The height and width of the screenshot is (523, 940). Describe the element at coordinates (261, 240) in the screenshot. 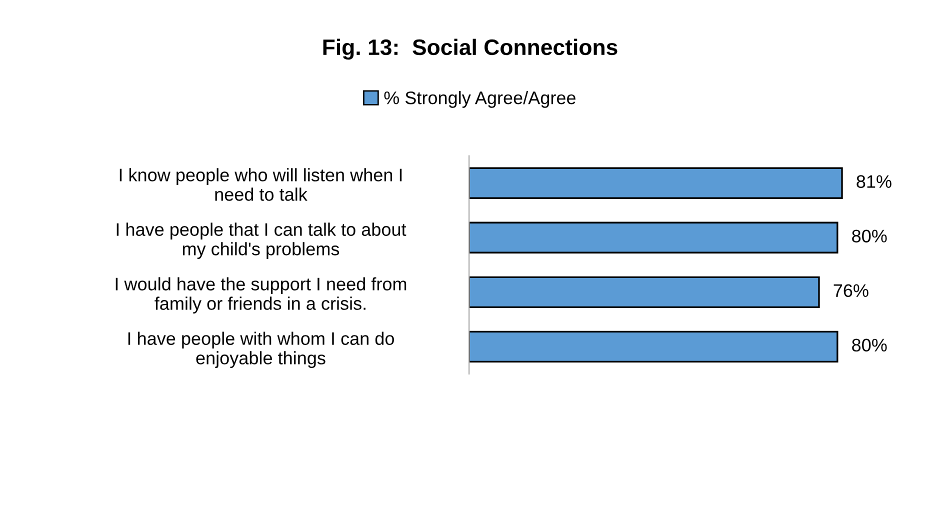

I see `y-tick-label: I have people that I can talk to about my child's problems` at that location.